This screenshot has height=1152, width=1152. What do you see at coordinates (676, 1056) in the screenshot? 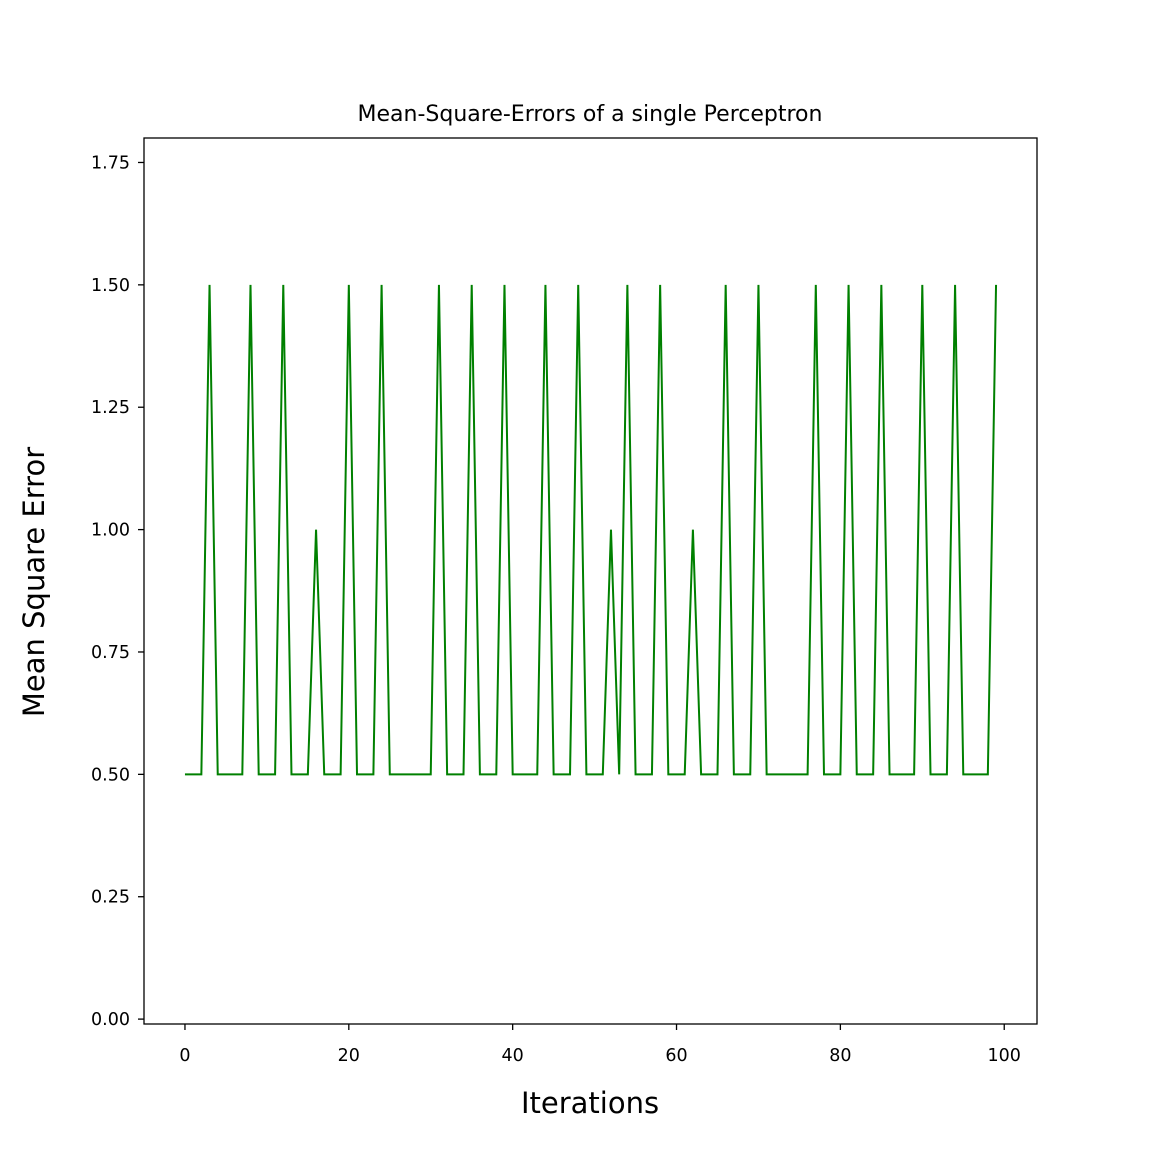
I see `x-tick-label: 60` at bounding box center [676, 1056].